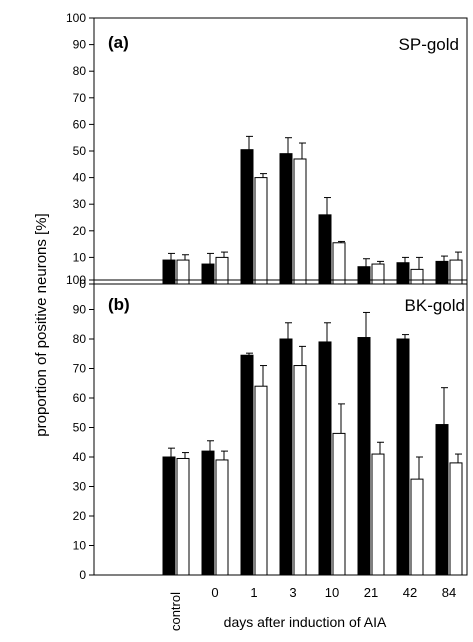  I want to click on panel-a-y-tick-label: 100, so click(76, 18).